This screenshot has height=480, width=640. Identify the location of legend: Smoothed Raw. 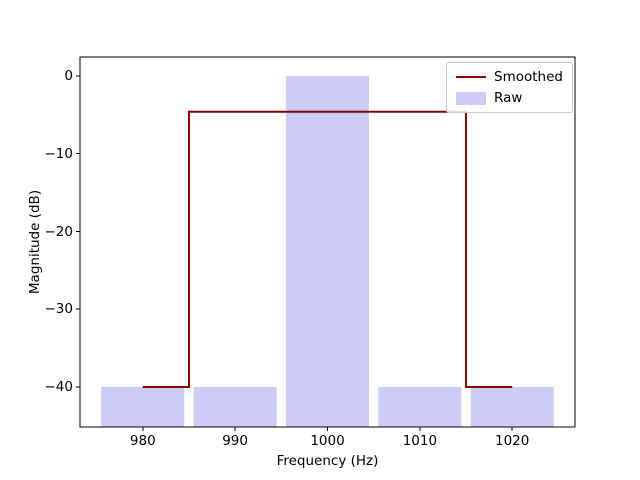
(509, 87).